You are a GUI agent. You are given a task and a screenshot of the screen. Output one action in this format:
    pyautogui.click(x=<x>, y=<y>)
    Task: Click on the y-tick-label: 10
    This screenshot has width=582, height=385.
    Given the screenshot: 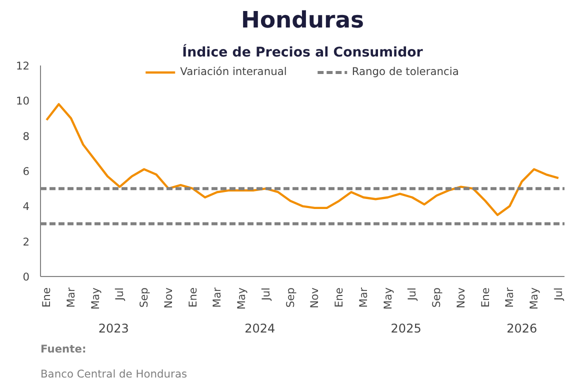 What is the action you would take?
    pyautogui.click(x=23, y=101)
    